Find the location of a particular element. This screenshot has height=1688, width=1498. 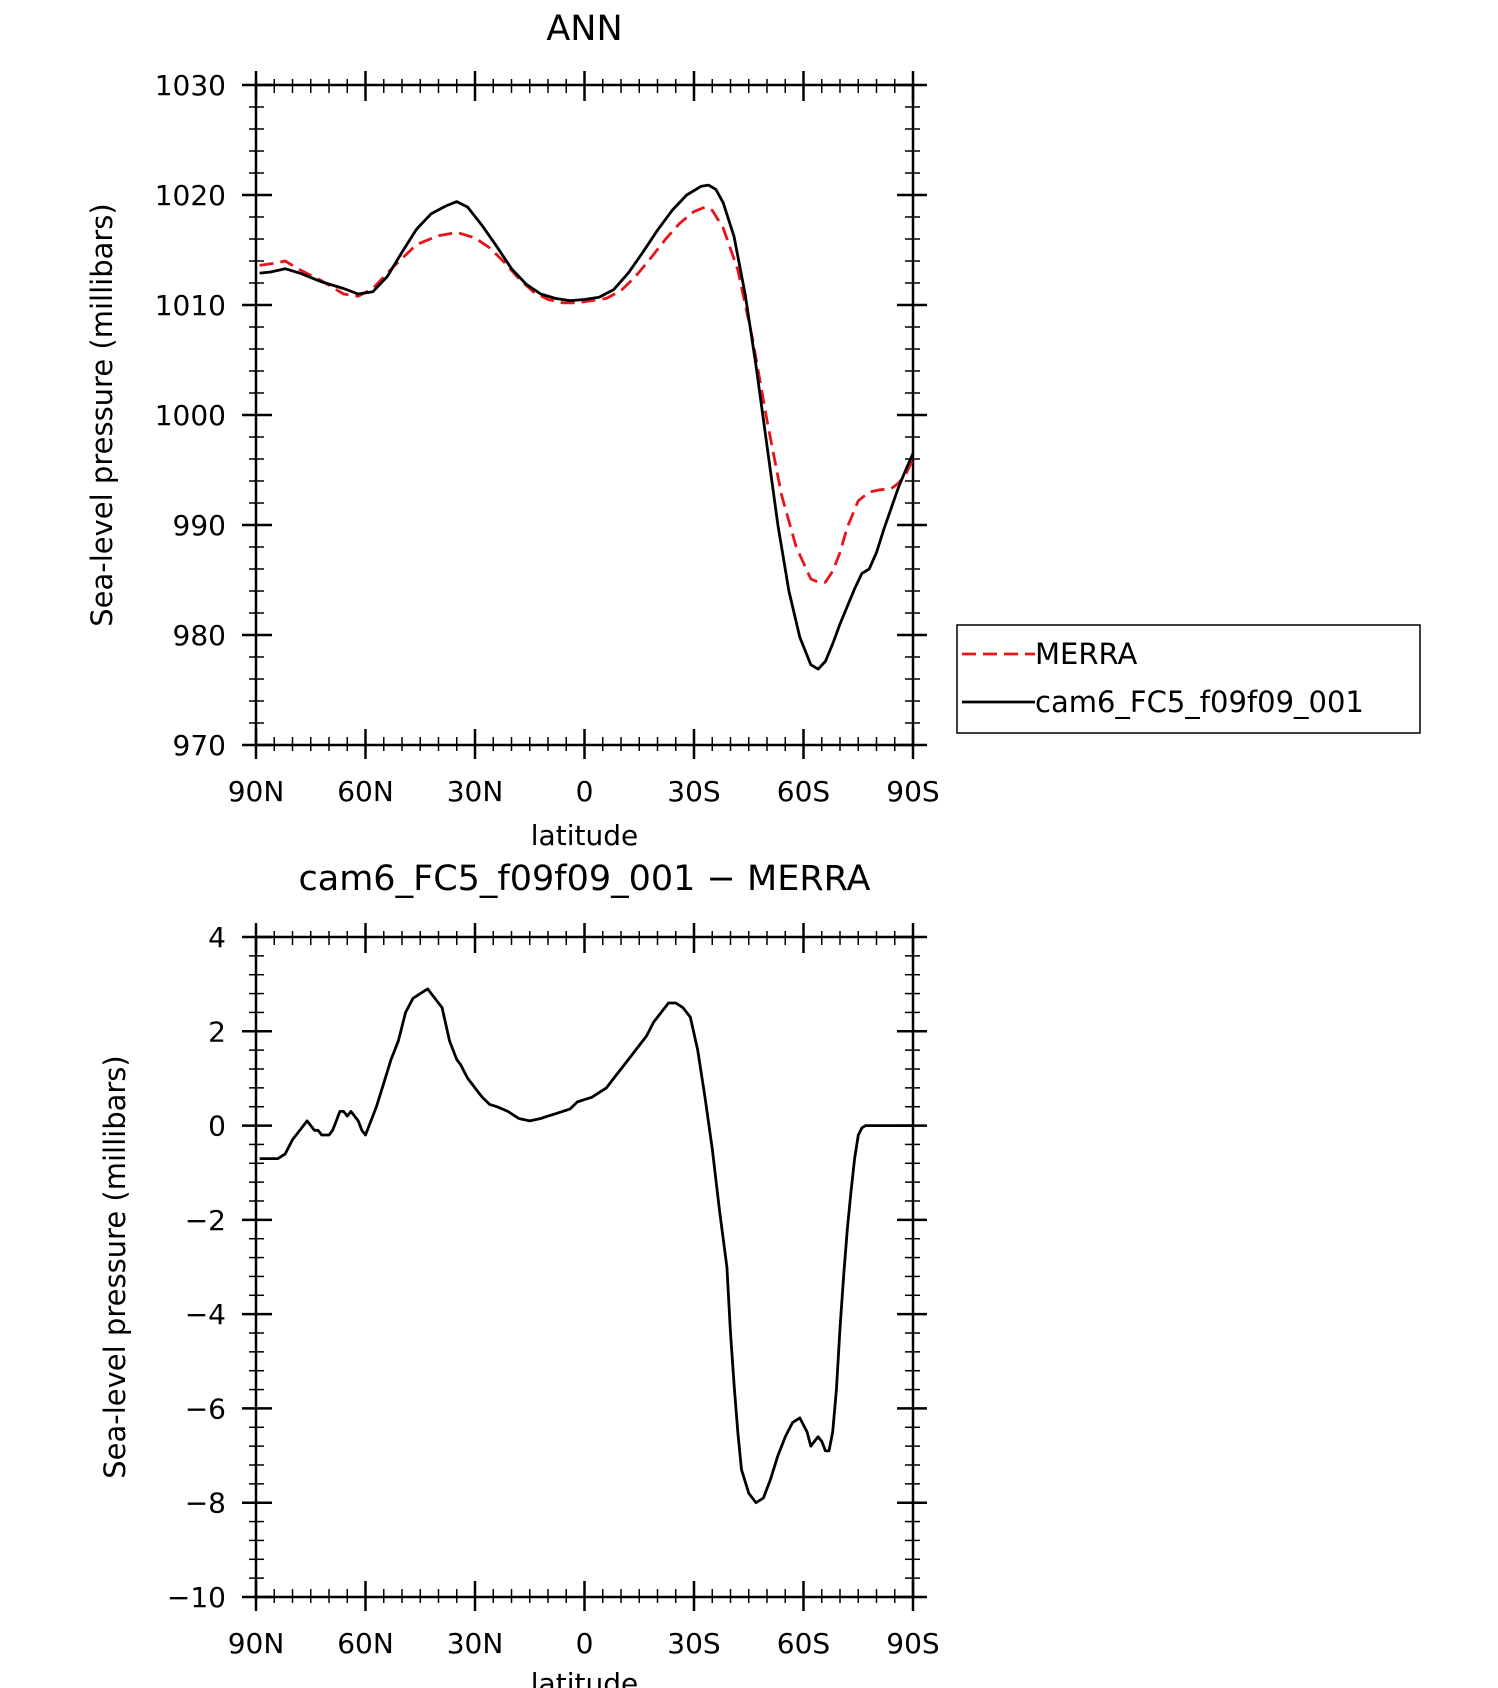

series-line-merra is located at coordinates (586, 394).